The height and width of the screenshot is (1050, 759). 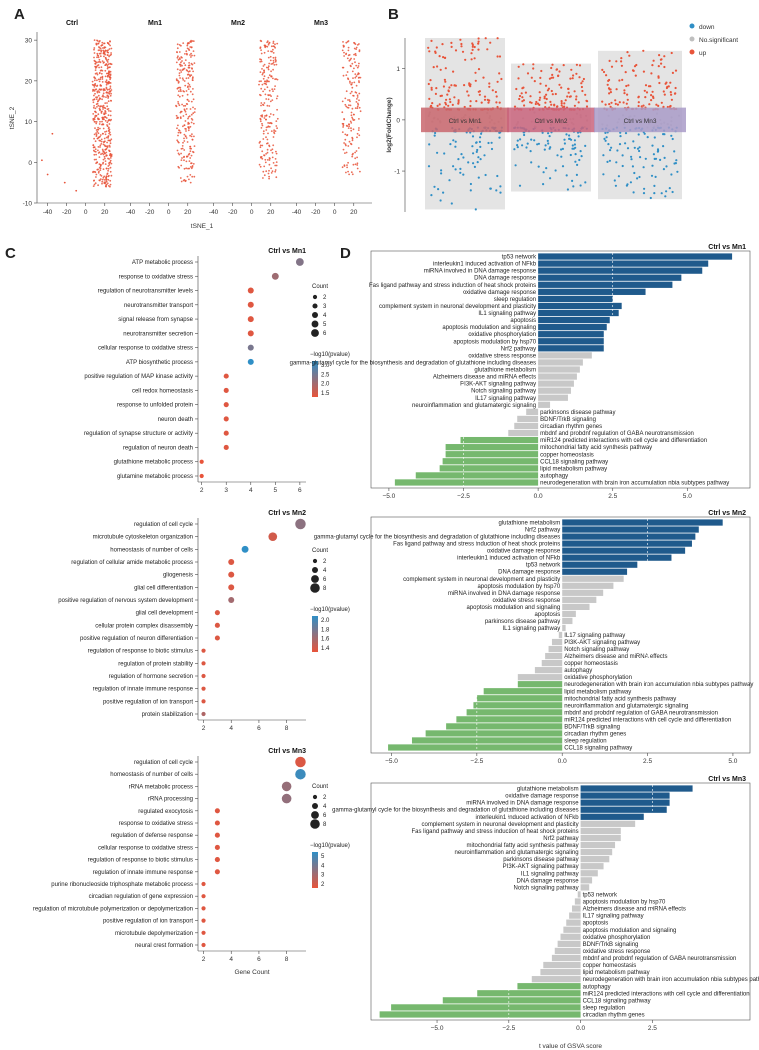 What do you see at coordinates (707, 27) in the screenshot?
I see `legend-label: down` at bounding box center [707, 27].